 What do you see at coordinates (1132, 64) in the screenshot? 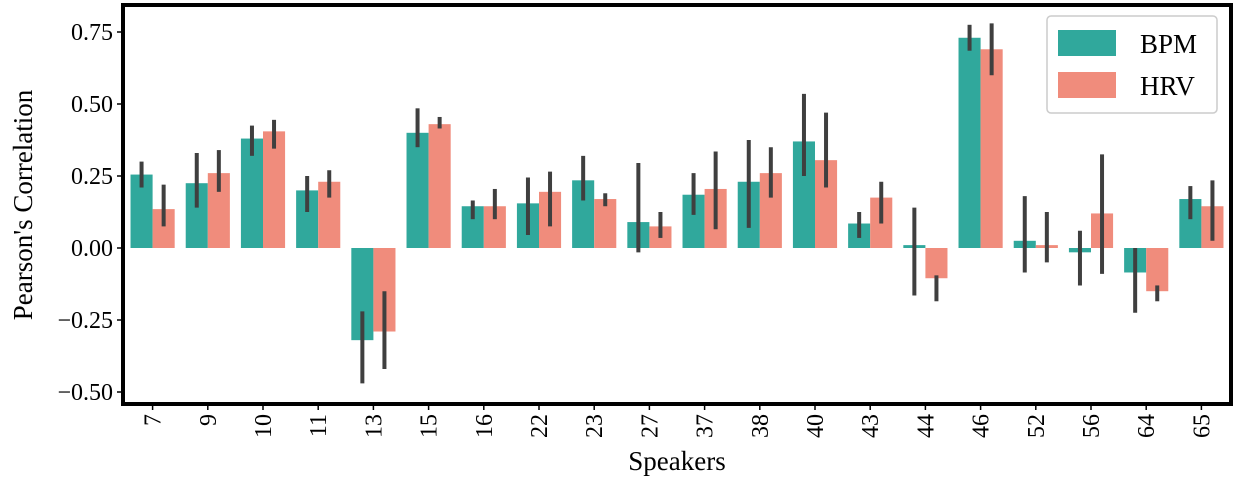
I see `legend: BPM HRV` at bounding box center [1132, 64].